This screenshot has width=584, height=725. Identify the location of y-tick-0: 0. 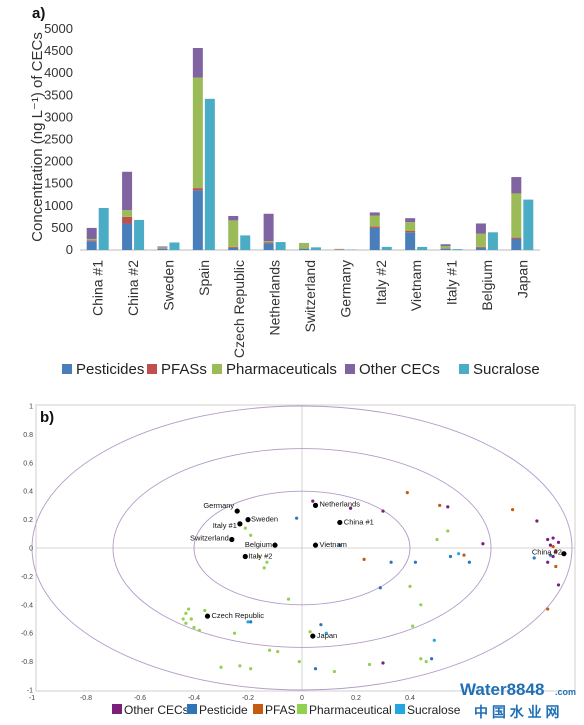
(69, 249).